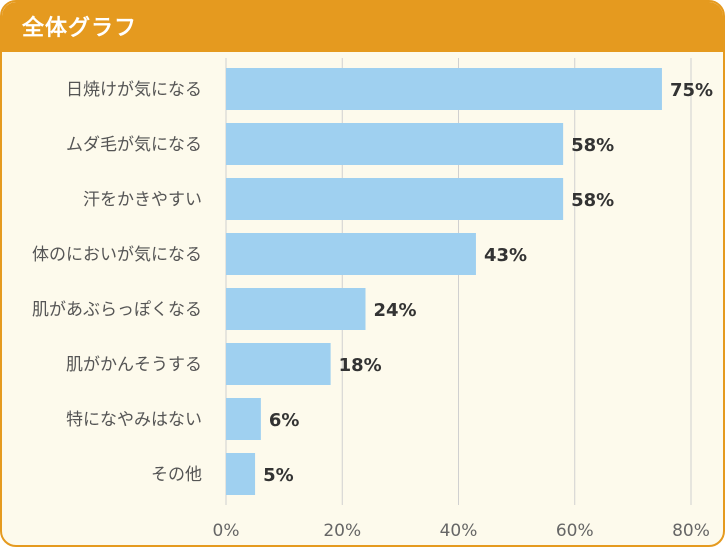 This screenshot has height=547, width=725. What do you see at coordinates (134, 145) in the screenshot?
I see `category-label: ムダ毛が気になる` at bounding box center [134, 145].